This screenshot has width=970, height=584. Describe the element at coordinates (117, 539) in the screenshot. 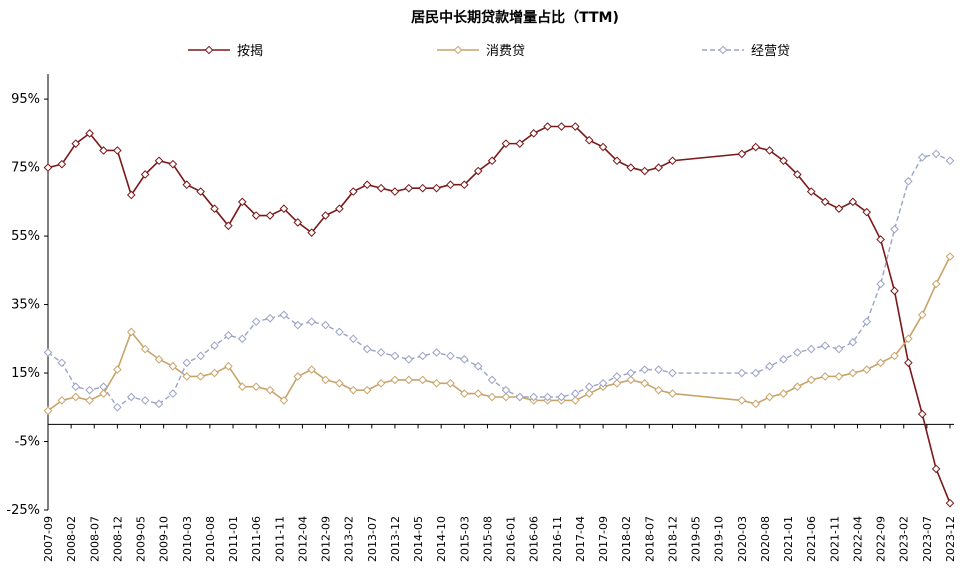

I see `x-tick-label: 2008-12` at that location.